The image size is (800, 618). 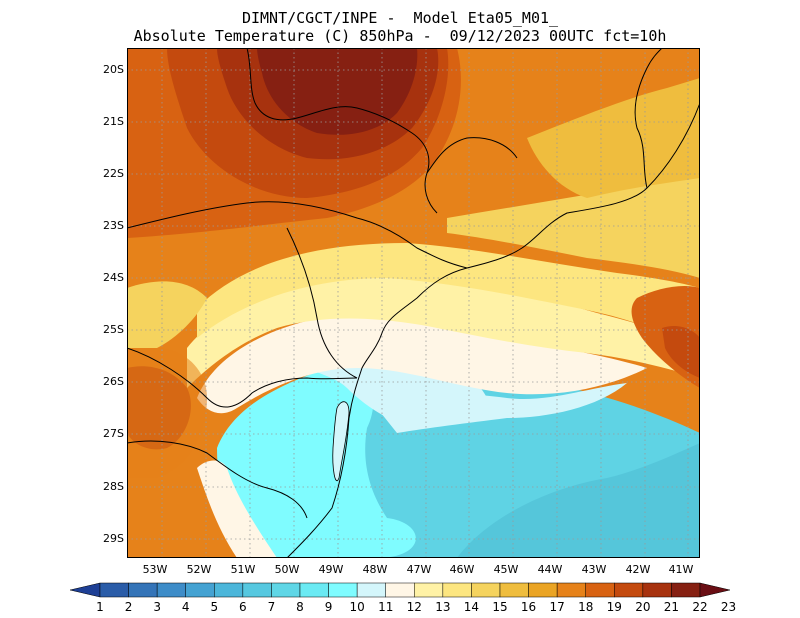 I want to click on lat-label: 22S, so click(x=113, y=173).